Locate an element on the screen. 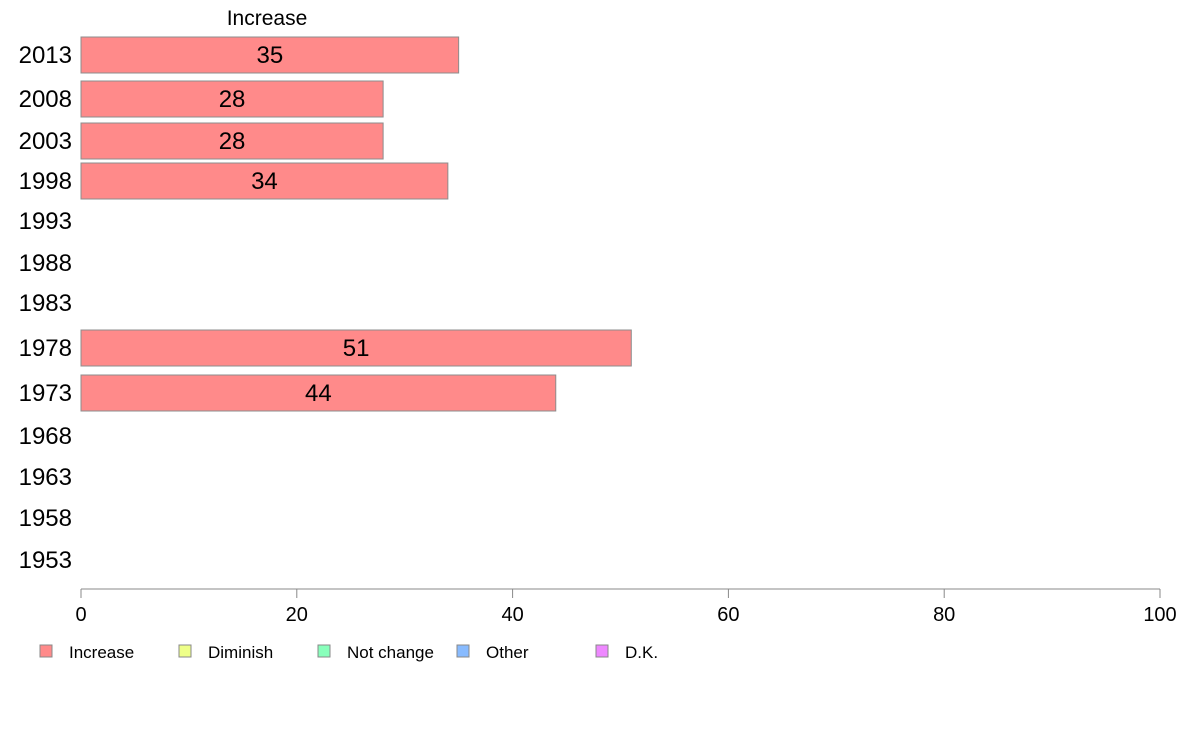 This screenshot has height=736, width=1188. category-label: 1968 is located at coordinates (45, 436).